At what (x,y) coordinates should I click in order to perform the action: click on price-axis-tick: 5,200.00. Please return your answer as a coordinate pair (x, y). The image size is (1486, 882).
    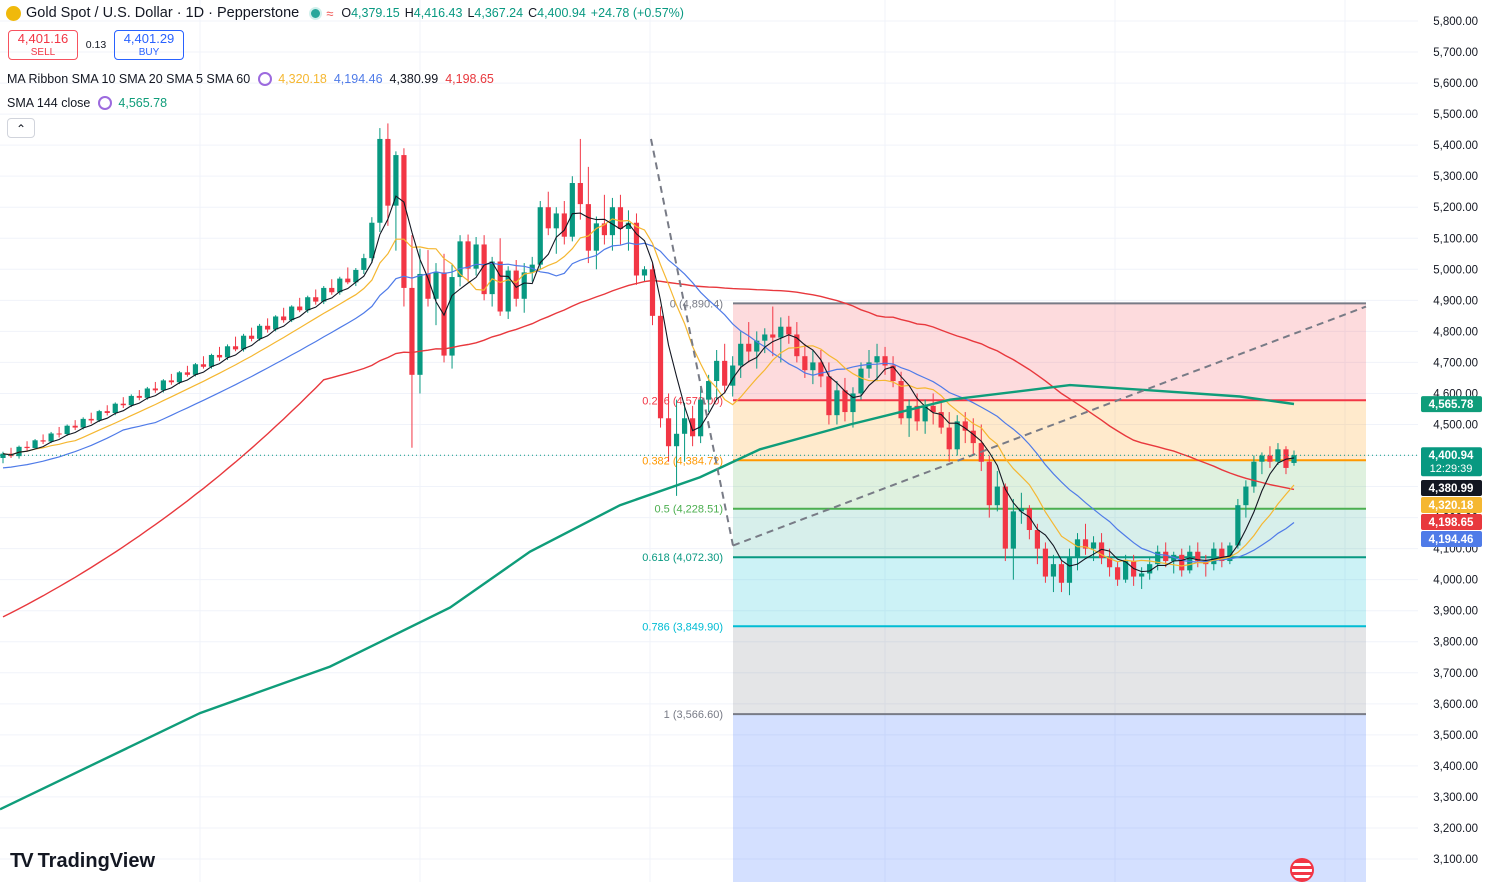
    Looking at the image, I should click on (1455, 208).